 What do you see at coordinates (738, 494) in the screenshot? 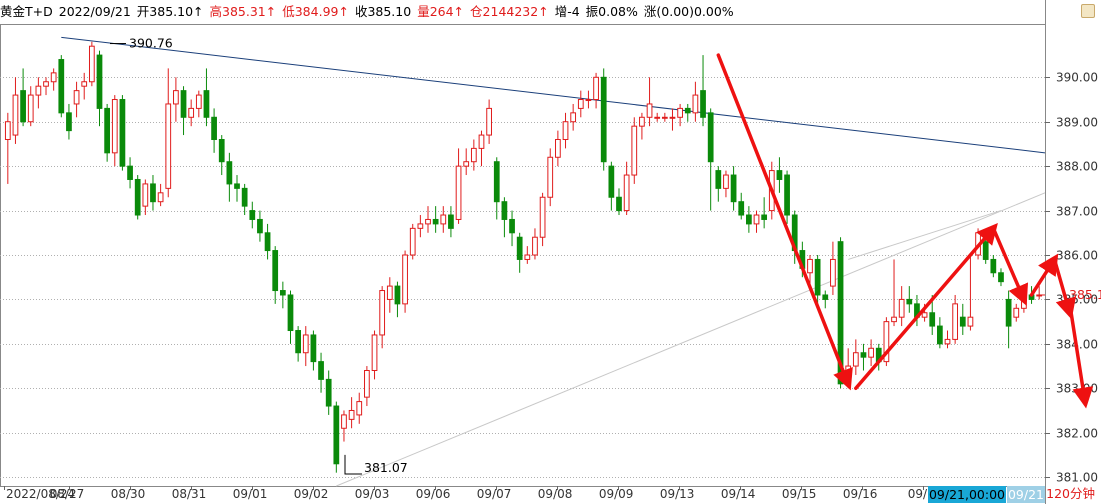
I see `x-tick-label: 09/14` at bounding box center [738, 494].